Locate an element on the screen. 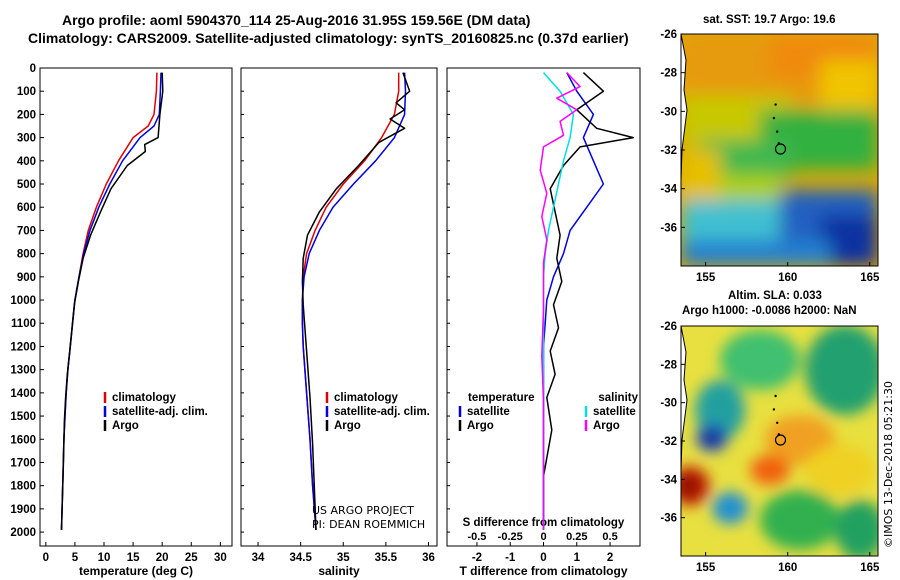 This screenshot has width=900, height=580. y-tick-label: 1800 is located at coordinates (23, 487).